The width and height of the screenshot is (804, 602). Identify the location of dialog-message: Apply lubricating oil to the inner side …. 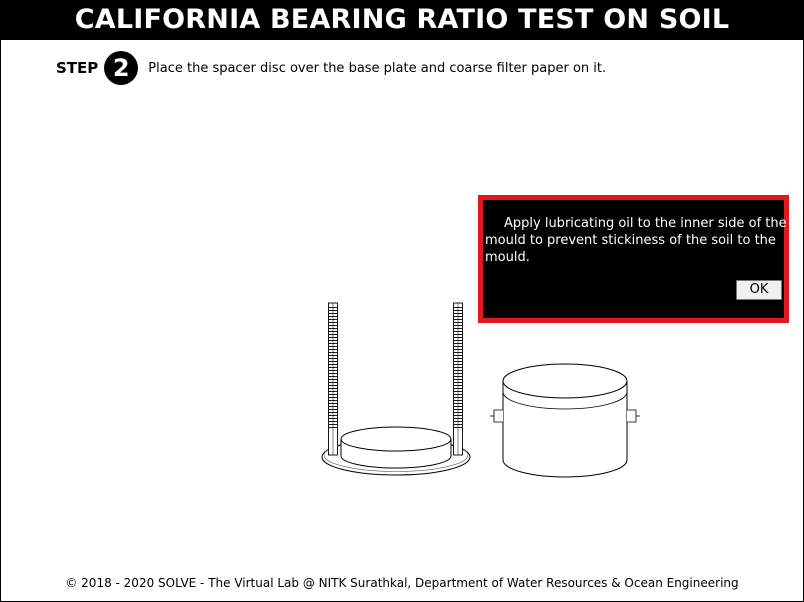
(636, 240).